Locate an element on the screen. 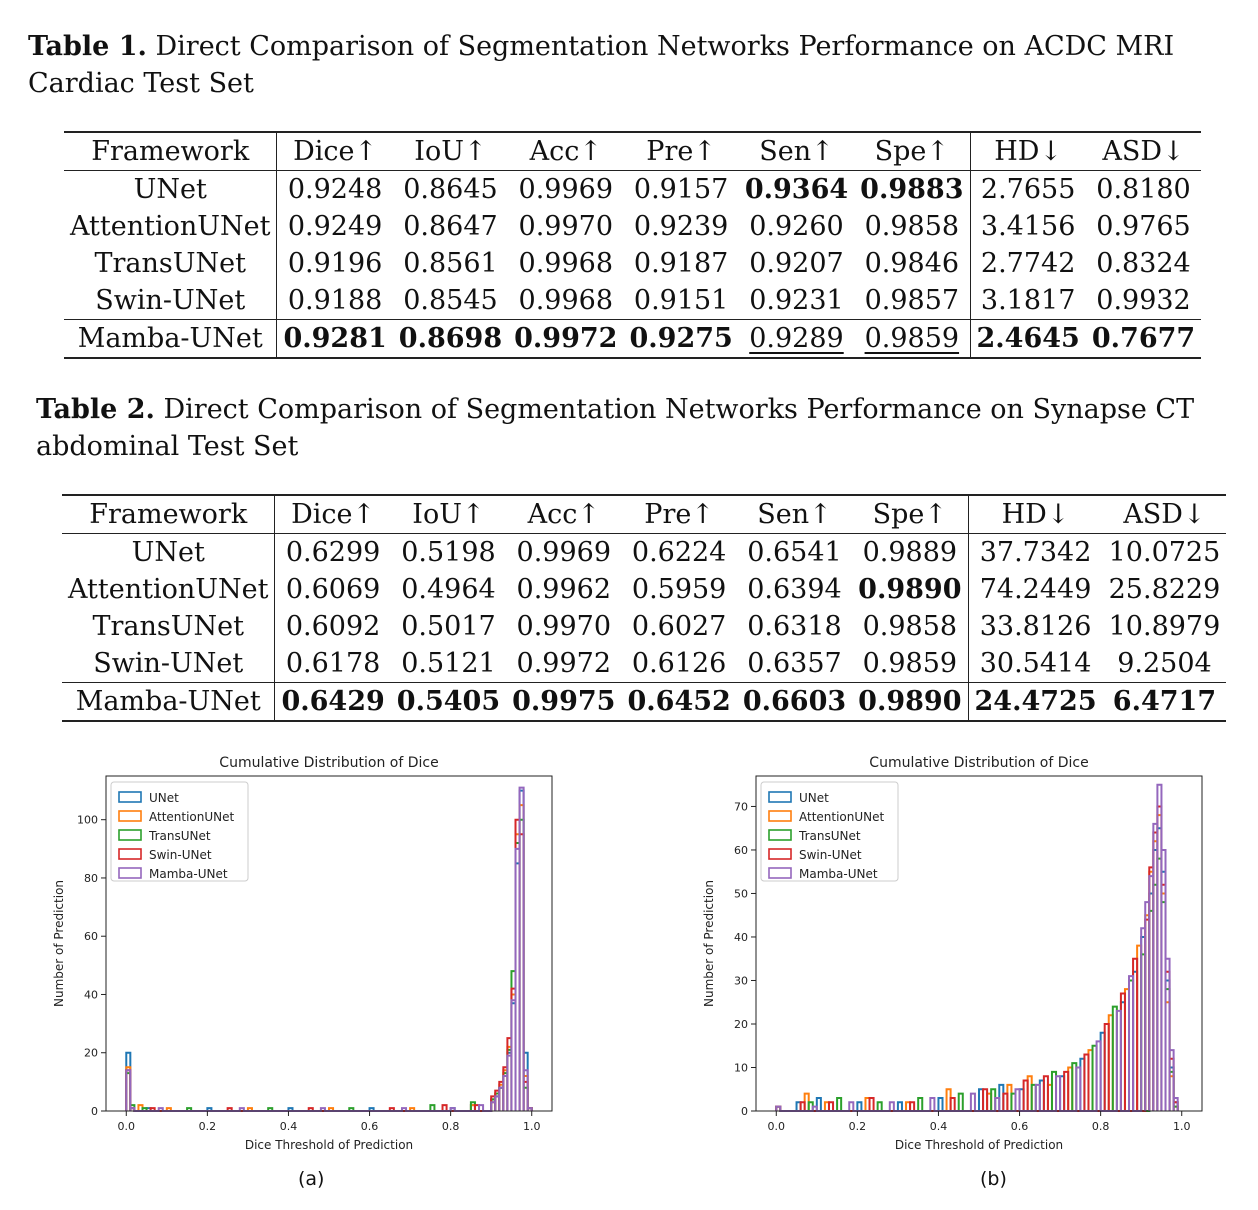 The width and height of the screenshot is (1258, 1210). legend-frame is located at coordinates (179, 831).